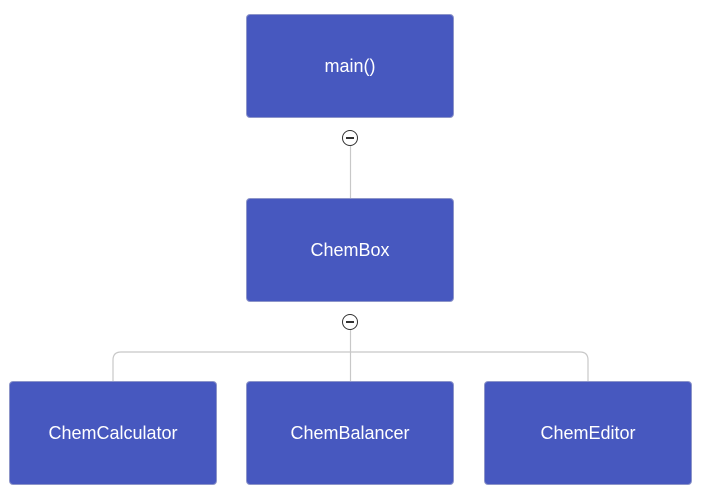 This screenshot has width=709, height=495. Describe the element at coordinates (350, 322) in the screenshot. I see `collapse-toggle-chembox` at that location.